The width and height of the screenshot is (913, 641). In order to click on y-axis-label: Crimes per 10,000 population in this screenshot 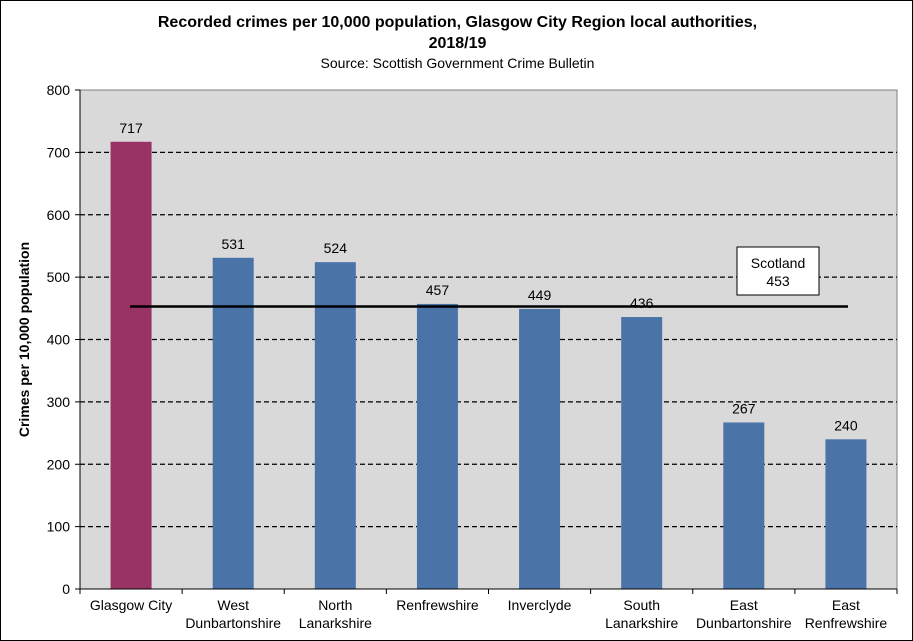, I will do `click(24, 339)`.